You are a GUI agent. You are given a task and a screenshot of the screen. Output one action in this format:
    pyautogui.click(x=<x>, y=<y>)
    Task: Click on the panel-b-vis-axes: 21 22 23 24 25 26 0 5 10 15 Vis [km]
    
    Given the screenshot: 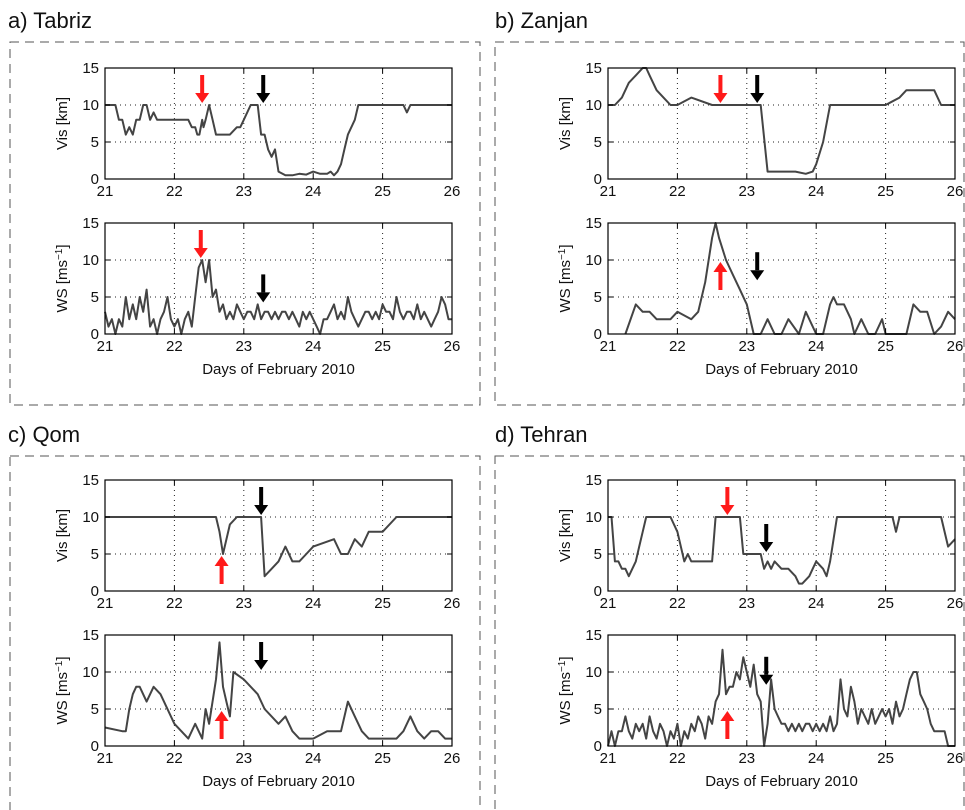 What is the action you would take?
    pyautogui.click(x=760, y=130)
    